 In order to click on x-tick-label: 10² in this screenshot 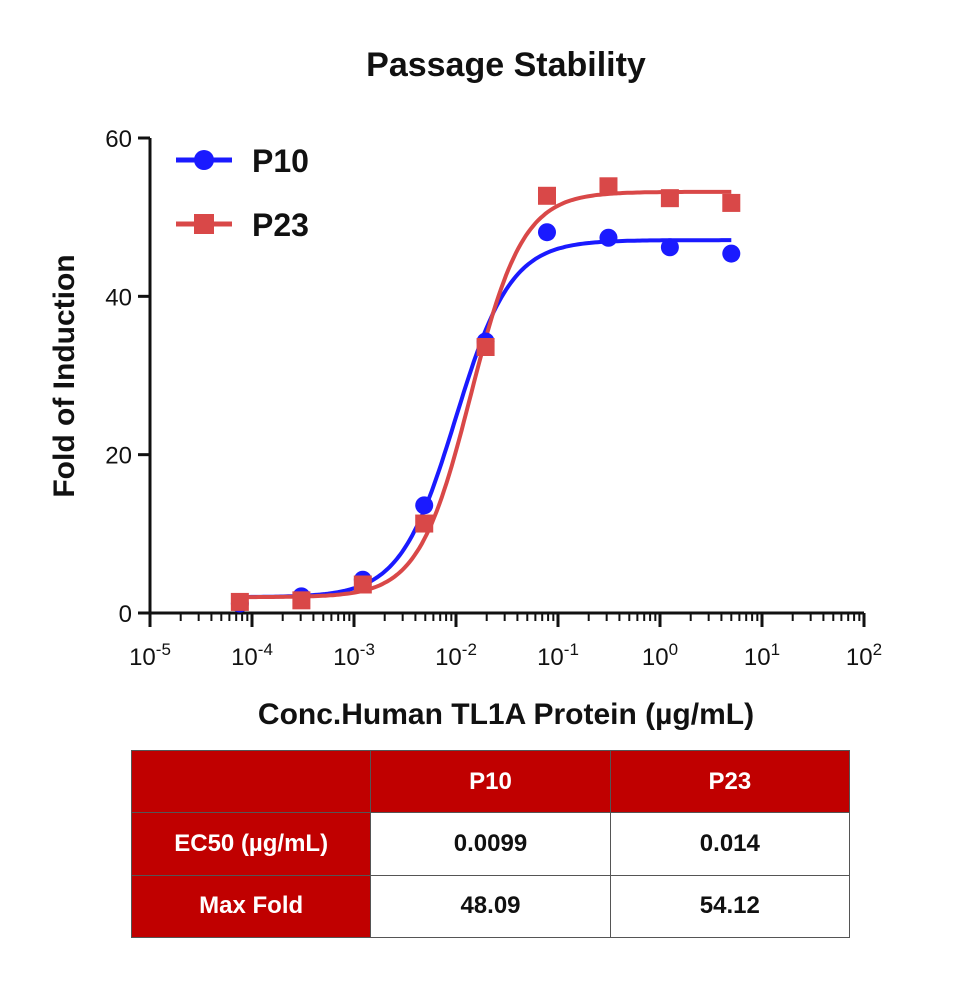, I will do `click(864, 655)`.